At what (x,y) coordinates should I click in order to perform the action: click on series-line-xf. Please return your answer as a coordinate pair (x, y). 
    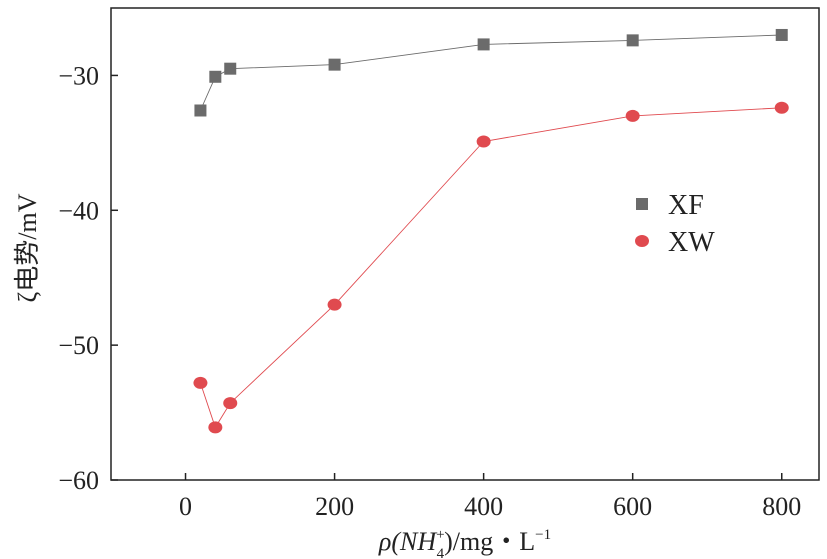
    Looking at the image, I should click on (490, 72).